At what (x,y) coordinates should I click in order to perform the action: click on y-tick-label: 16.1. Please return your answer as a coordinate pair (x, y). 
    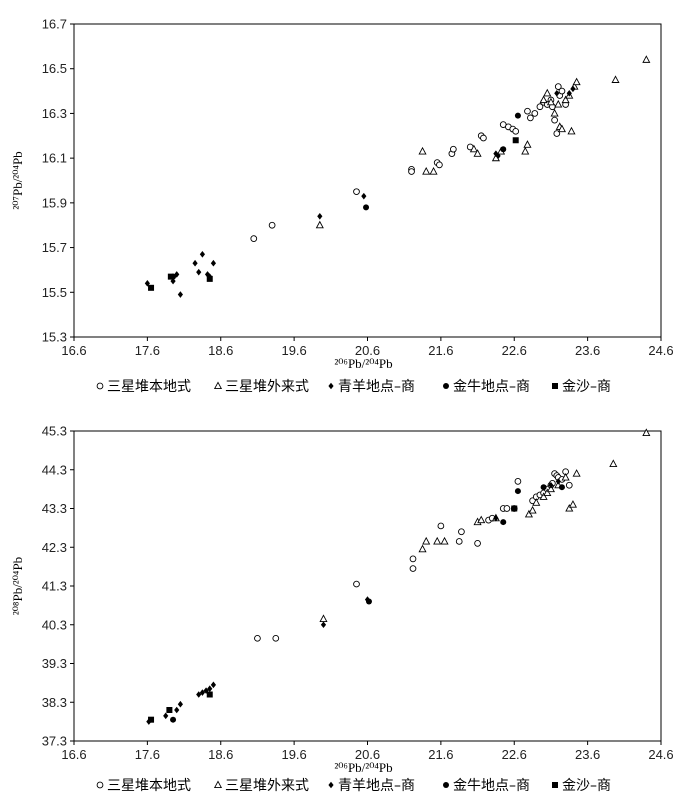
    Looking at the image, I should click on (54, 158).